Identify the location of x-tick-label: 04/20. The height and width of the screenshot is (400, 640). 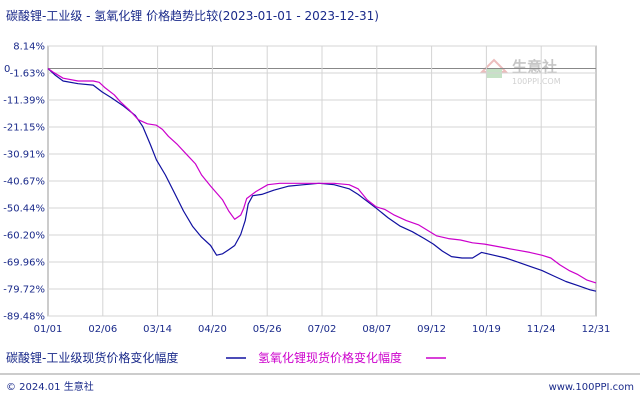
(212, 329).